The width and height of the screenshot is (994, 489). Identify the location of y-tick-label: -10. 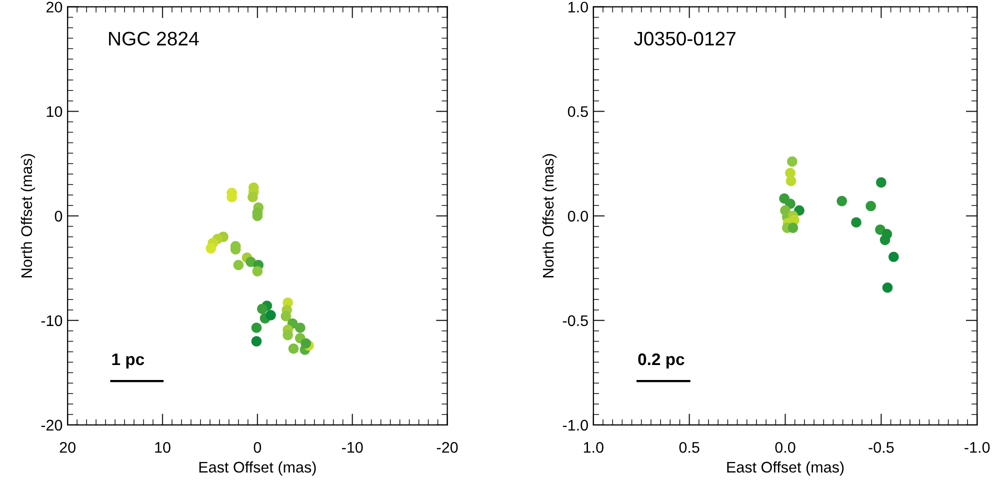
(51, 320).